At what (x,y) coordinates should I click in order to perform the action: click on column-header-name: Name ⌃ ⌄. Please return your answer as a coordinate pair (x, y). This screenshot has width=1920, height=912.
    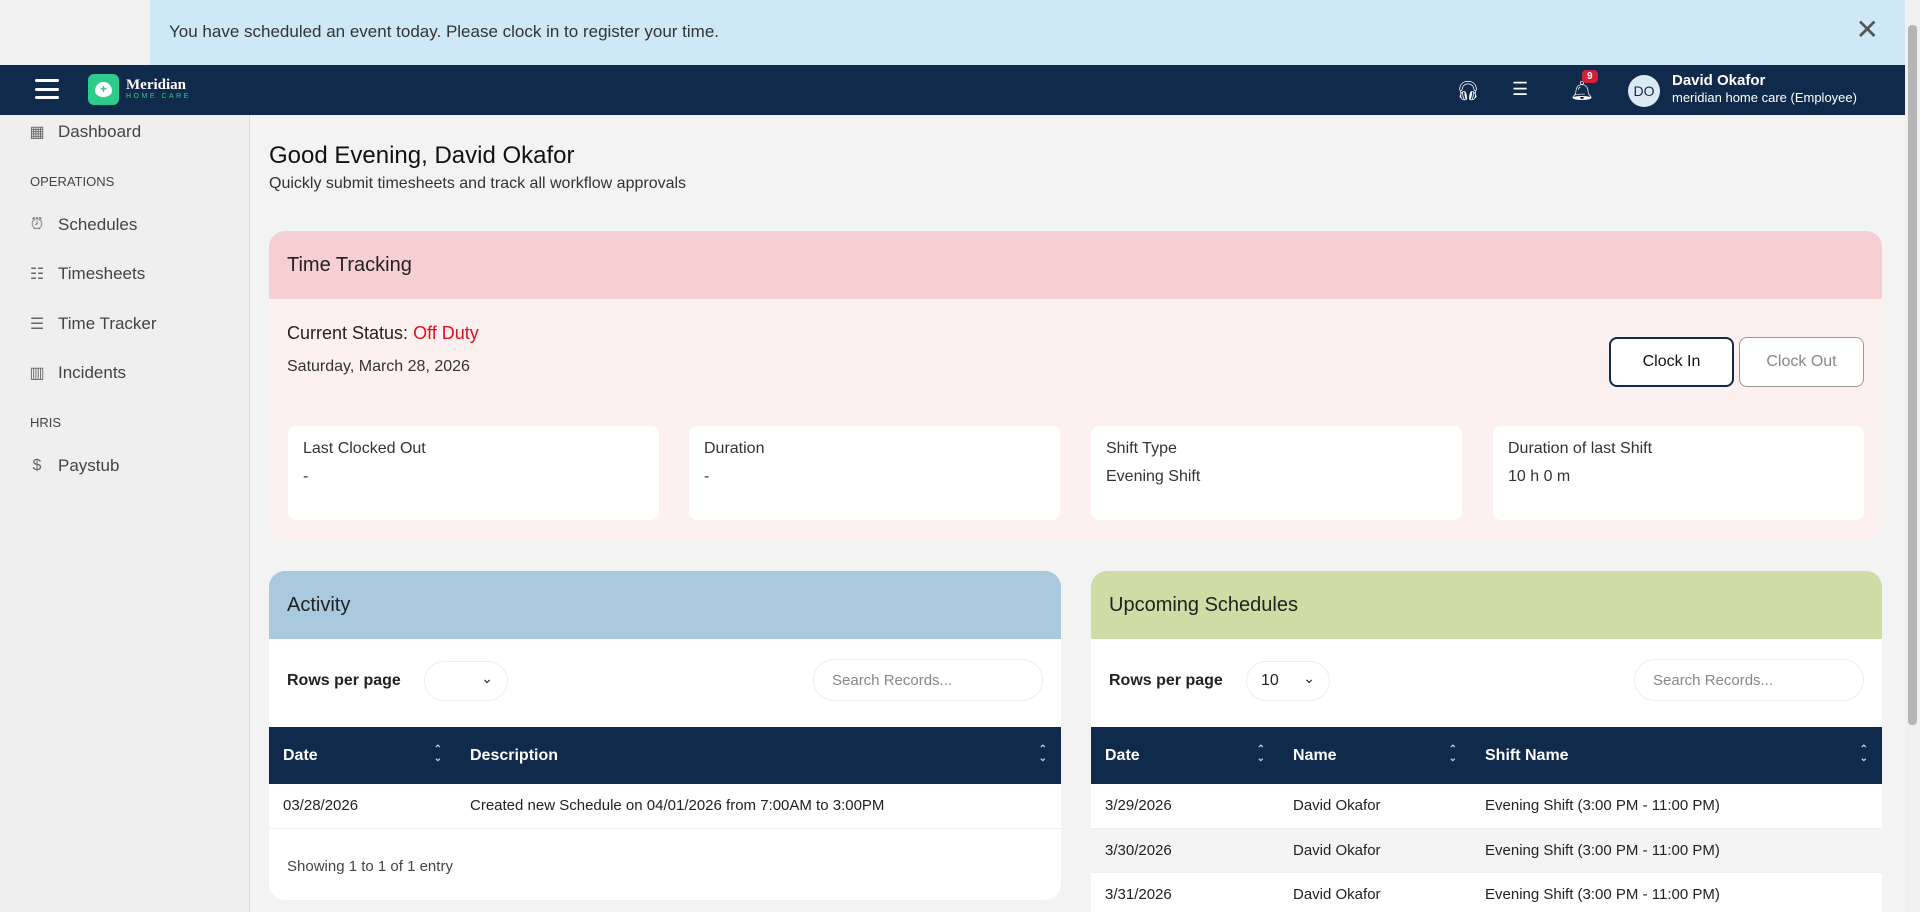
    Looking at the image, I should click on (1375, 755).